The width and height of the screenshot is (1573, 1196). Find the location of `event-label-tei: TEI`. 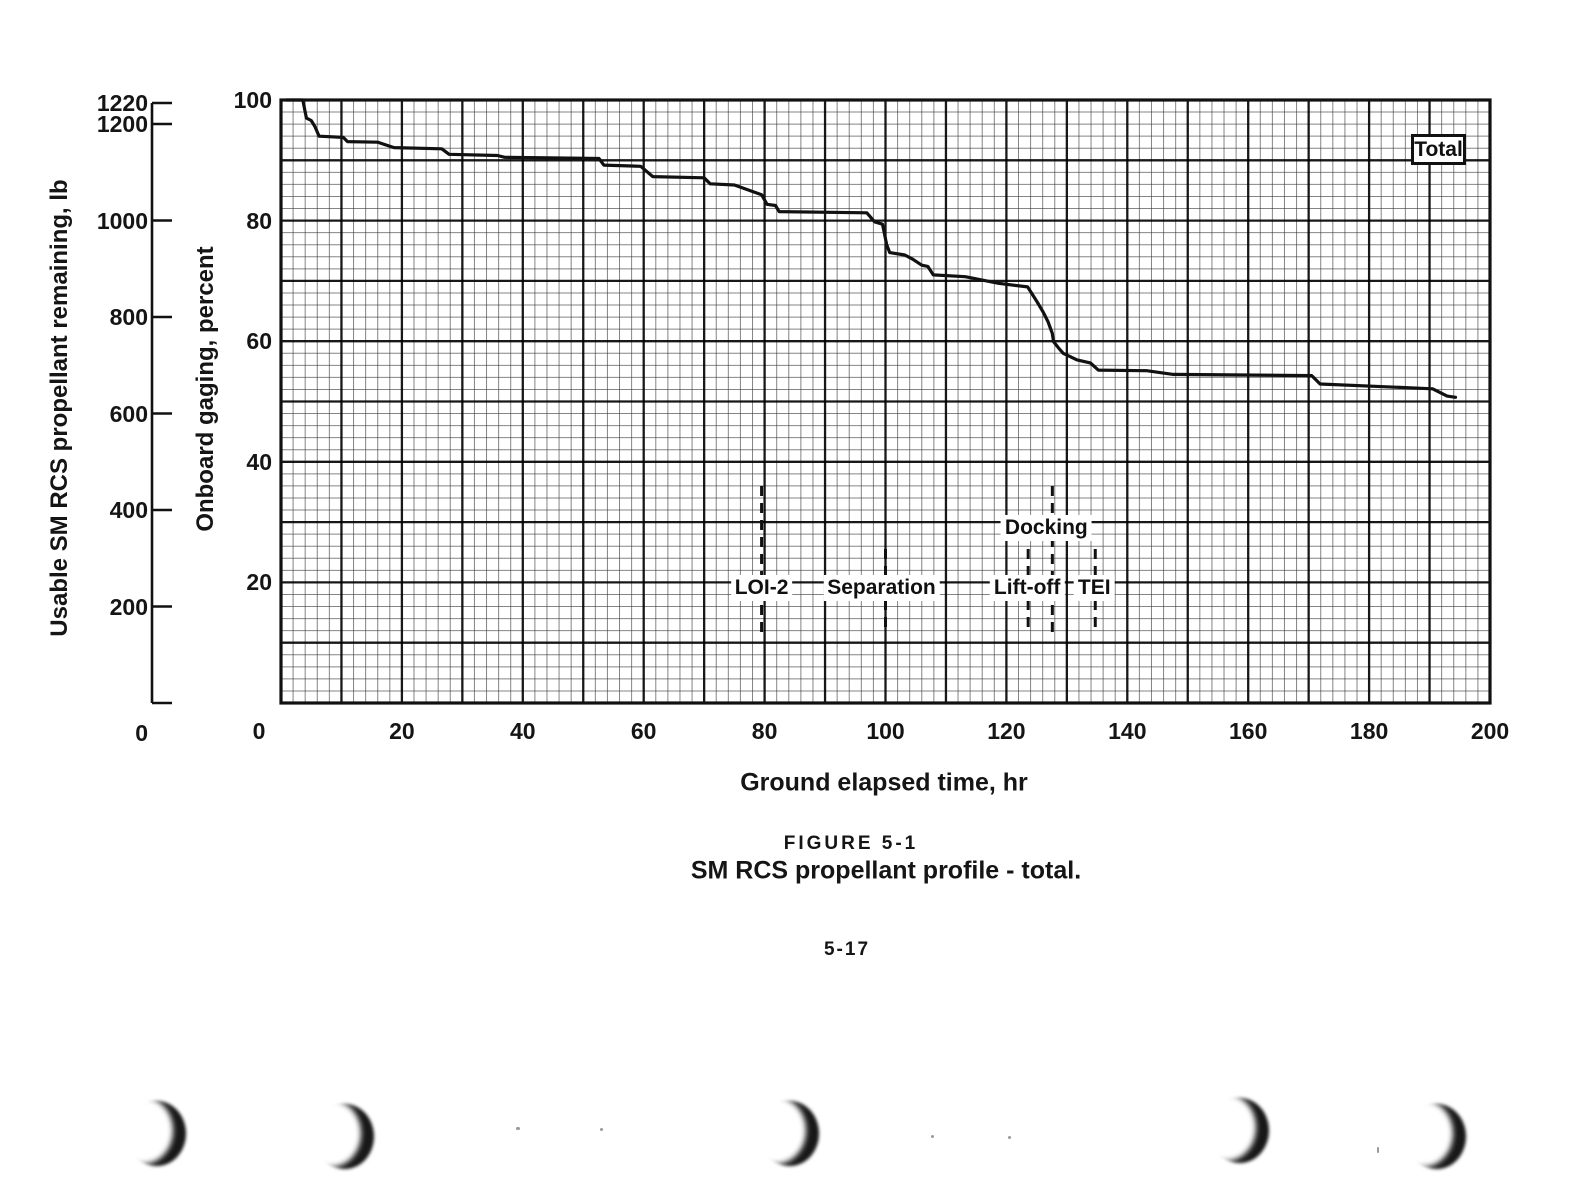

event-label-tei: TEI is located at coordinates (1094, 588).